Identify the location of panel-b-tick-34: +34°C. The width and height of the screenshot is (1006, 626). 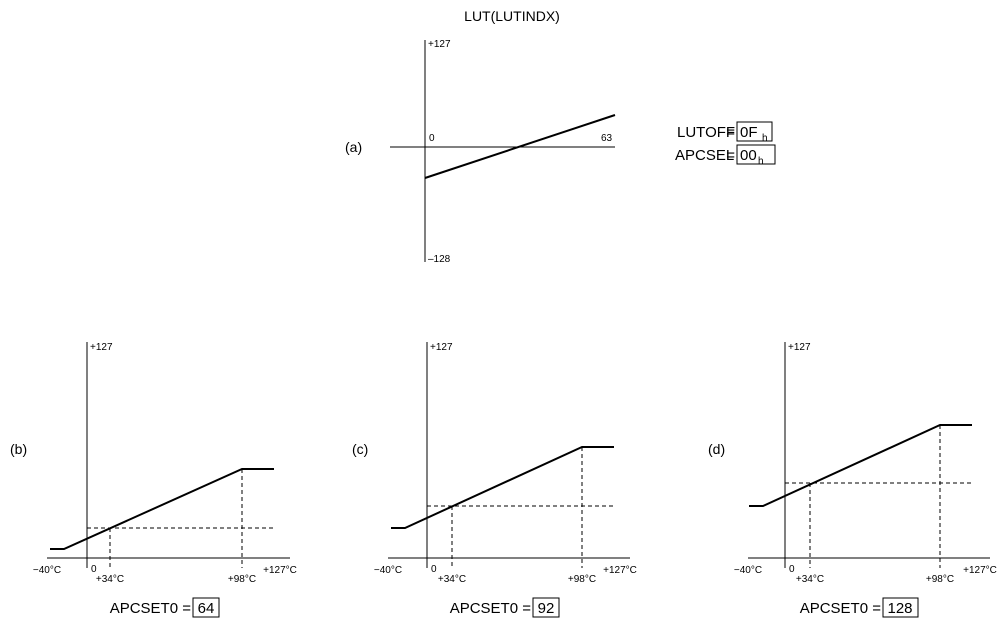
(110, 579).